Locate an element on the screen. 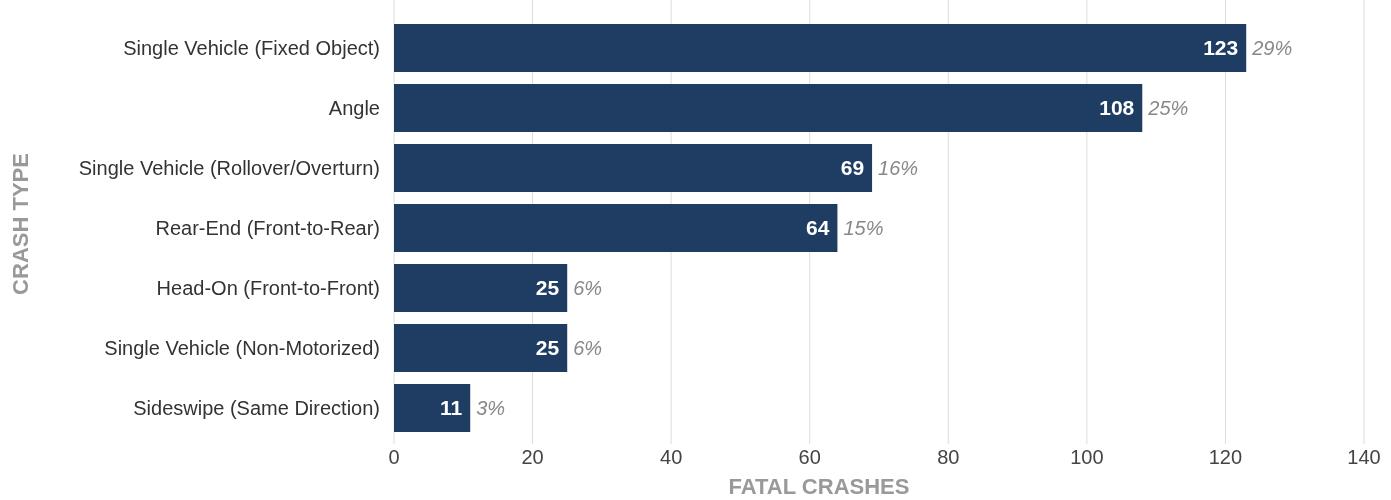 This screenshot has height=500, width=1391. x-tick-label: 80 is located at coordinates (948, 457).